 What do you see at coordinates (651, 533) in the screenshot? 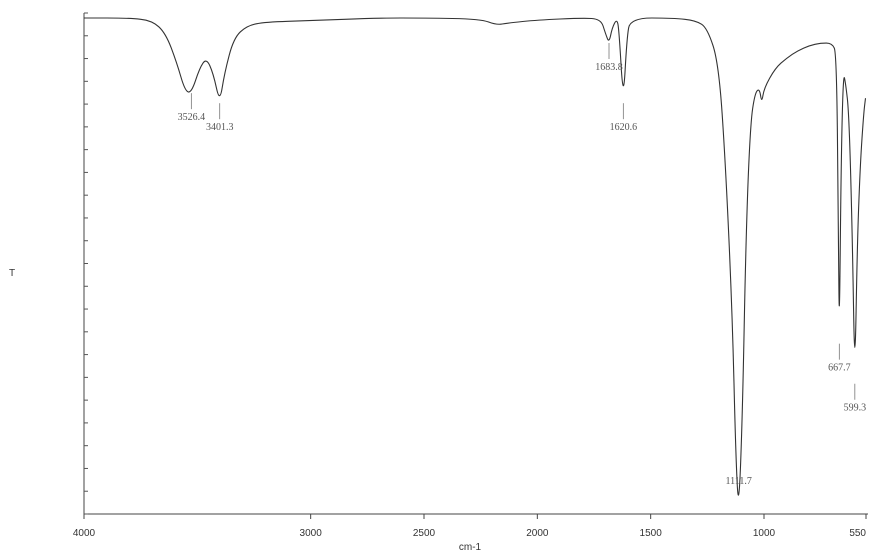
I see `x-tick-label: 1500` at bounding box center [651, 533].